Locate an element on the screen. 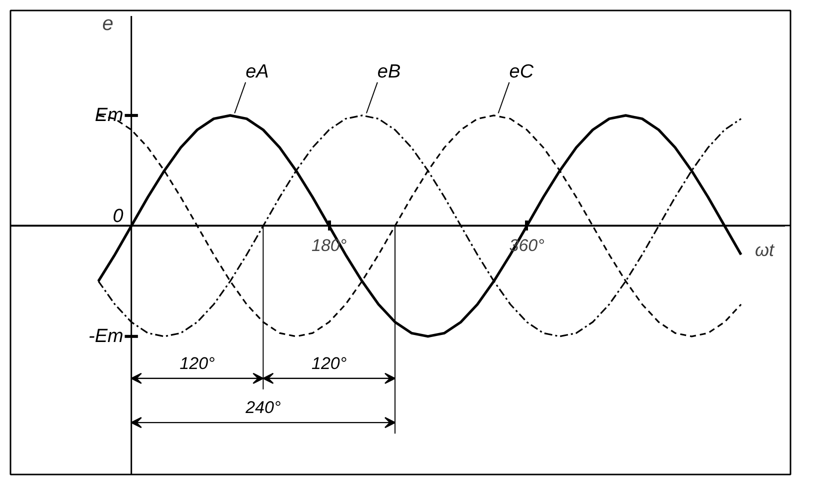 The image size is (824, 504). x-axis-title: ωt is located at coordinates (765, 250).